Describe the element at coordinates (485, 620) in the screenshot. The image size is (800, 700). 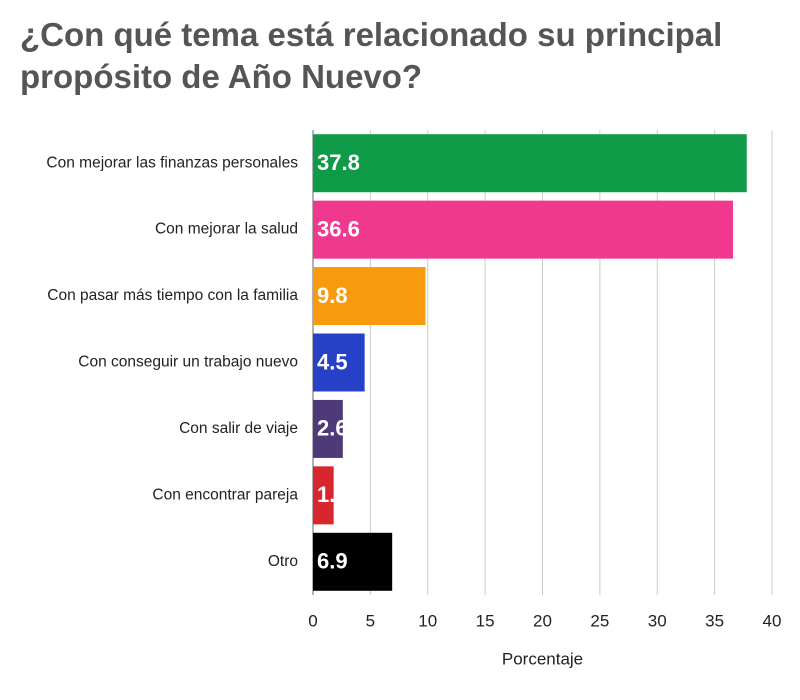
I see `x-tick-label: 15` at that location.